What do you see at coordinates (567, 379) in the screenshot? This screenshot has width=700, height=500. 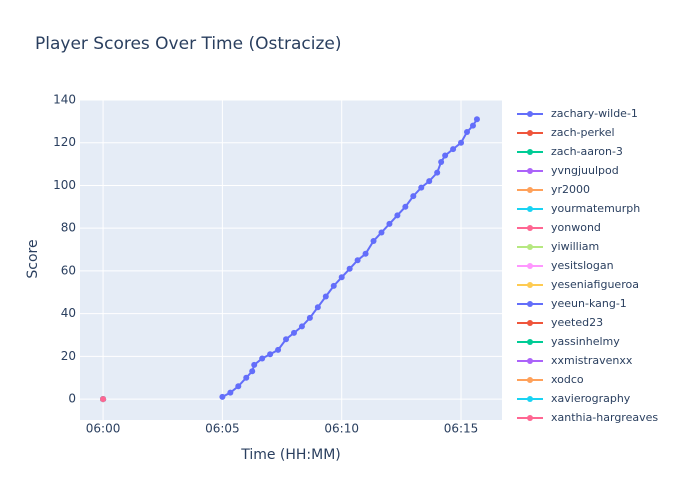 I see `legend-label: xodco` at bounding box center [567, 379].